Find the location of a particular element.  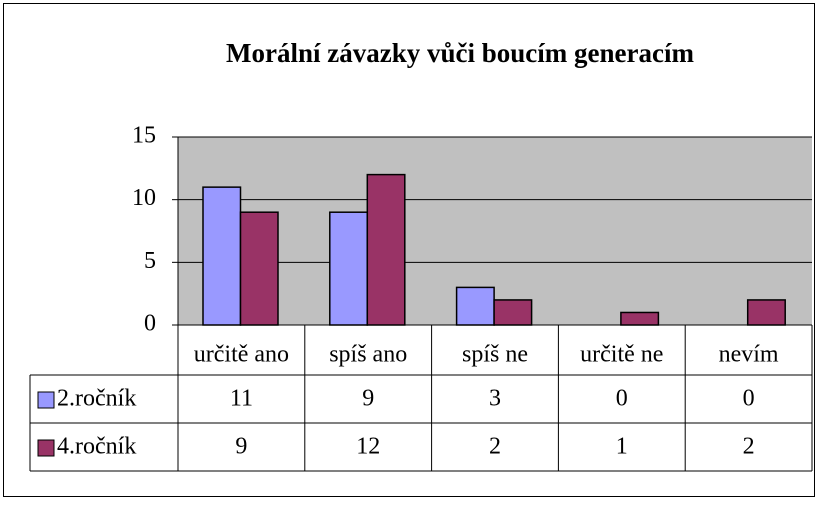

legend-label: 2.ročník is located at coordinates (96, 399).